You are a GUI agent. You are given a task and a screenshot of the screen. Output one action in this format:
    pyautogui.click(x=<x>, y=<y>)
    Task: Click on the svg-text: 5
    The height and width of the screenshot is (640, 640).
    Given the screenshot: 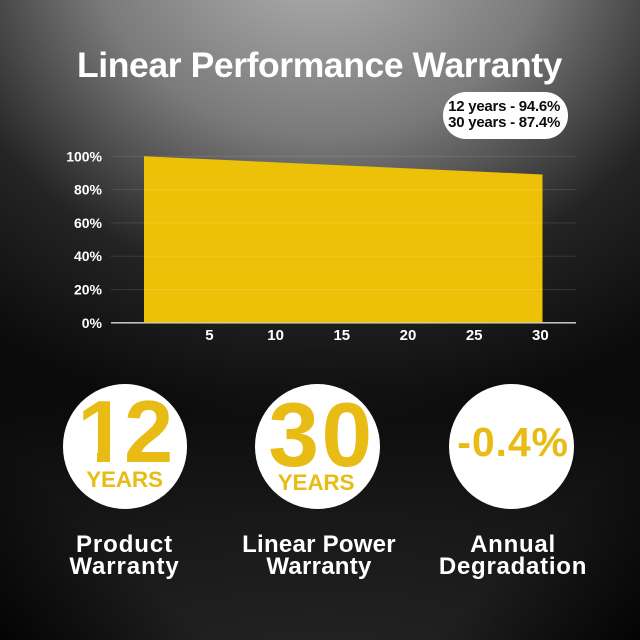 What is the action you would take?
    pyautogui.click(x=209, y=335)
    